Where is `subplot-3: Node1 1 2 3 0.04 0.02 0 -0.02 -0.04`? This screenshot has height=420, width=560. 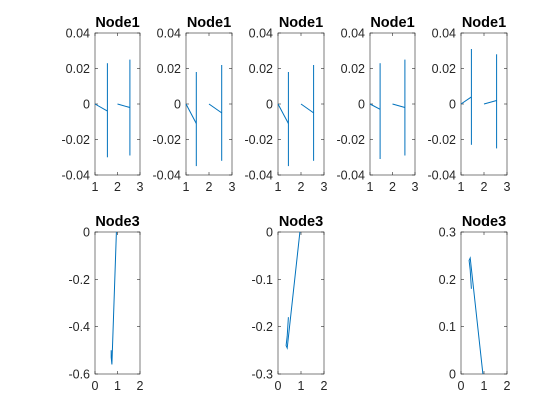
subplot-3: Node1 1 2 3 0.04 0.02 0 -0.02 -0.04 is located at coordinates (286, 104).